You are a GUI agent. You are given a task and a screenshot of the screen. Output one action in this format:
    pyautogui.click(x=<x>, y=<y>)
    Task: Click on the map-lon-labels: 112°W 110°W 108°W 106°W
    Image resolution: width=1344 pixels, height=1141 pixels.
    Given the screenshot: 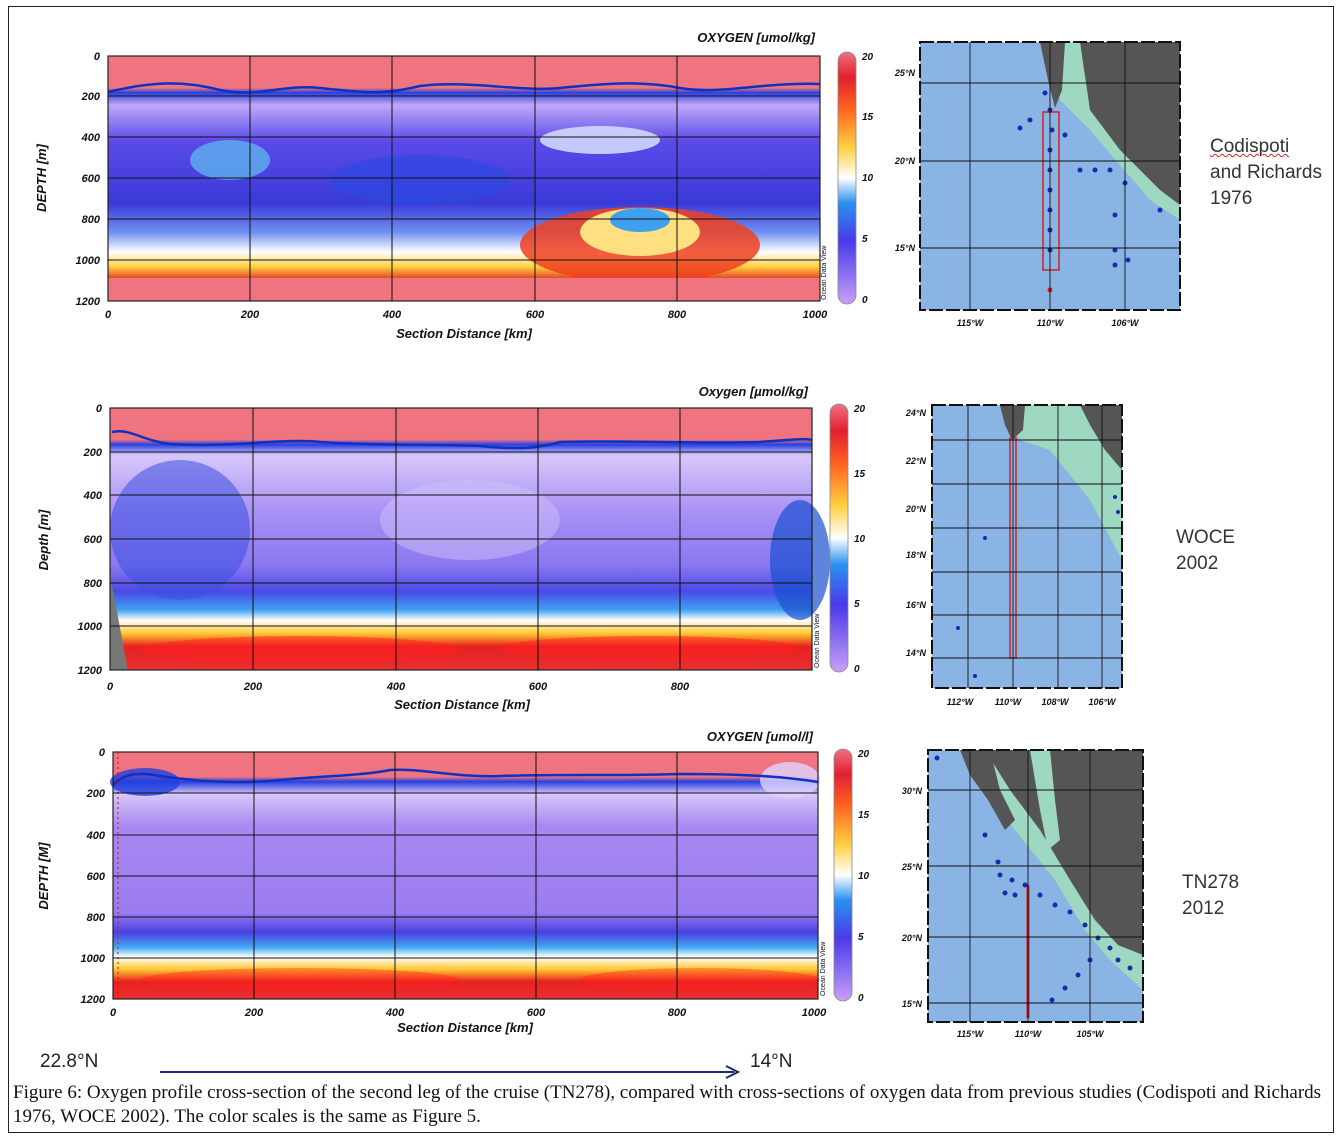 What is the action you would take?
    pyautogui.click(x=1032, y=702)
    